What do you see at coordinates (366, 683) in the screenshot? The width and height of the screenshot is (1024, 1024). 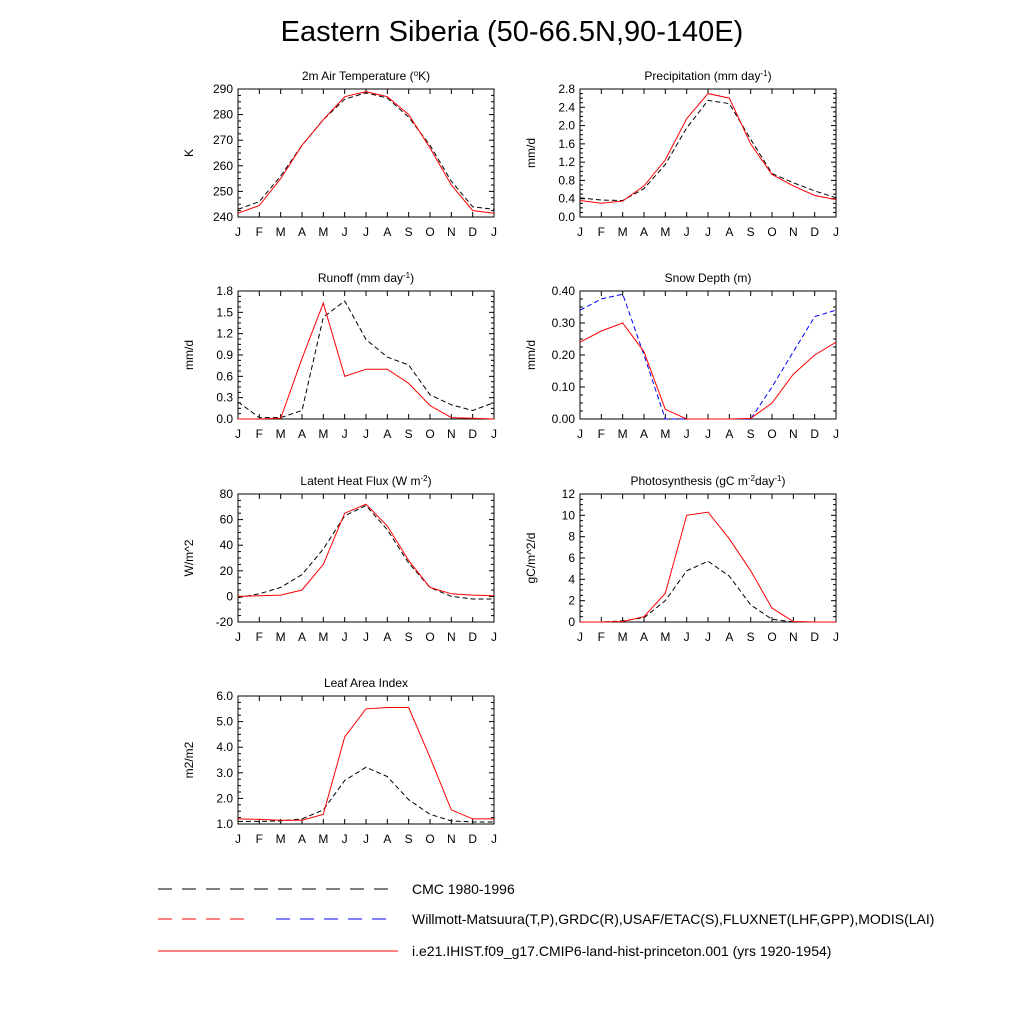 I see `panel-title: Leaf Area Index` at bounding box center [366, 683].